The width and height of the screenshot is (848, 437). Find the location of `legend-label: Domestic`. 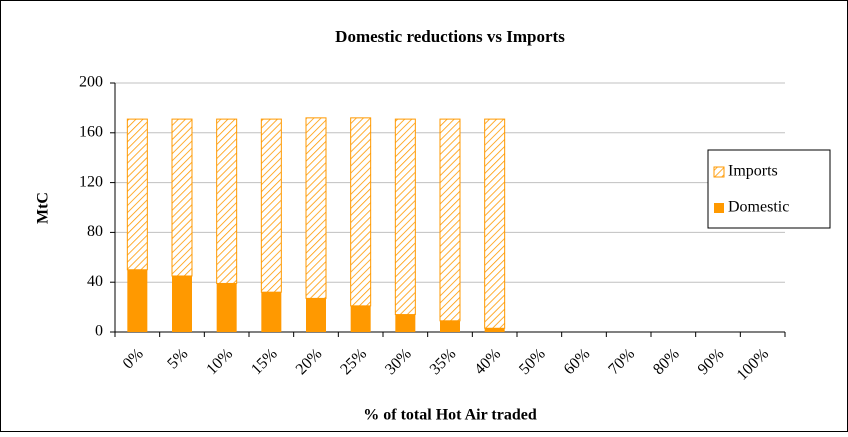

legend-label: Domestic is located at coordinates (758, 207).